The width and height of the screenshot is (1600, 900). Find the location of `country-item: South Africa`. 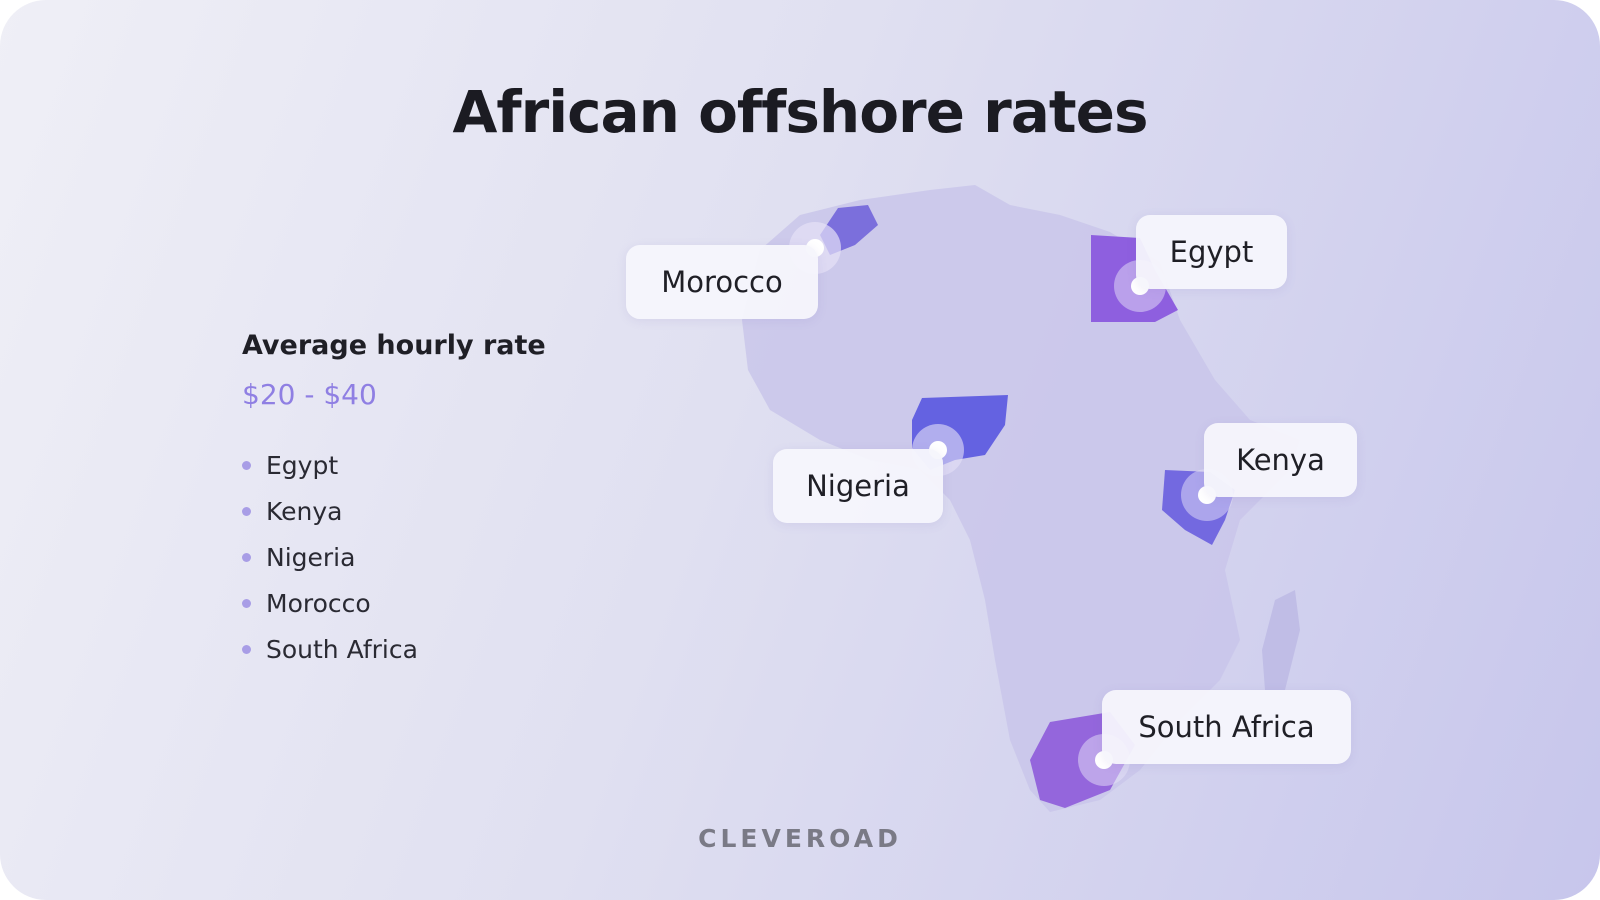

country-item: South Africa is located at coordinates (330, 655).